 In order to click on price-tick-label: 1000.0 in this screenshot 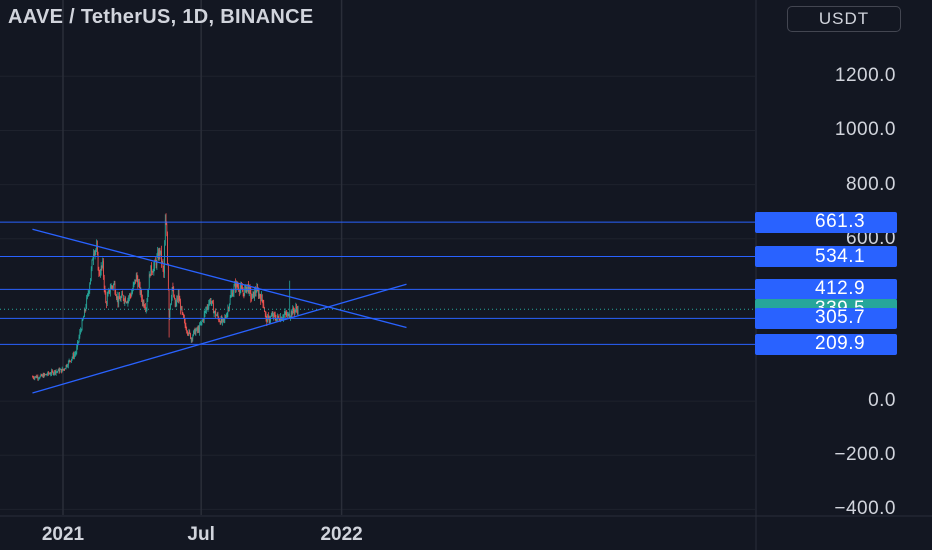, I will do `click(865, 130)`.